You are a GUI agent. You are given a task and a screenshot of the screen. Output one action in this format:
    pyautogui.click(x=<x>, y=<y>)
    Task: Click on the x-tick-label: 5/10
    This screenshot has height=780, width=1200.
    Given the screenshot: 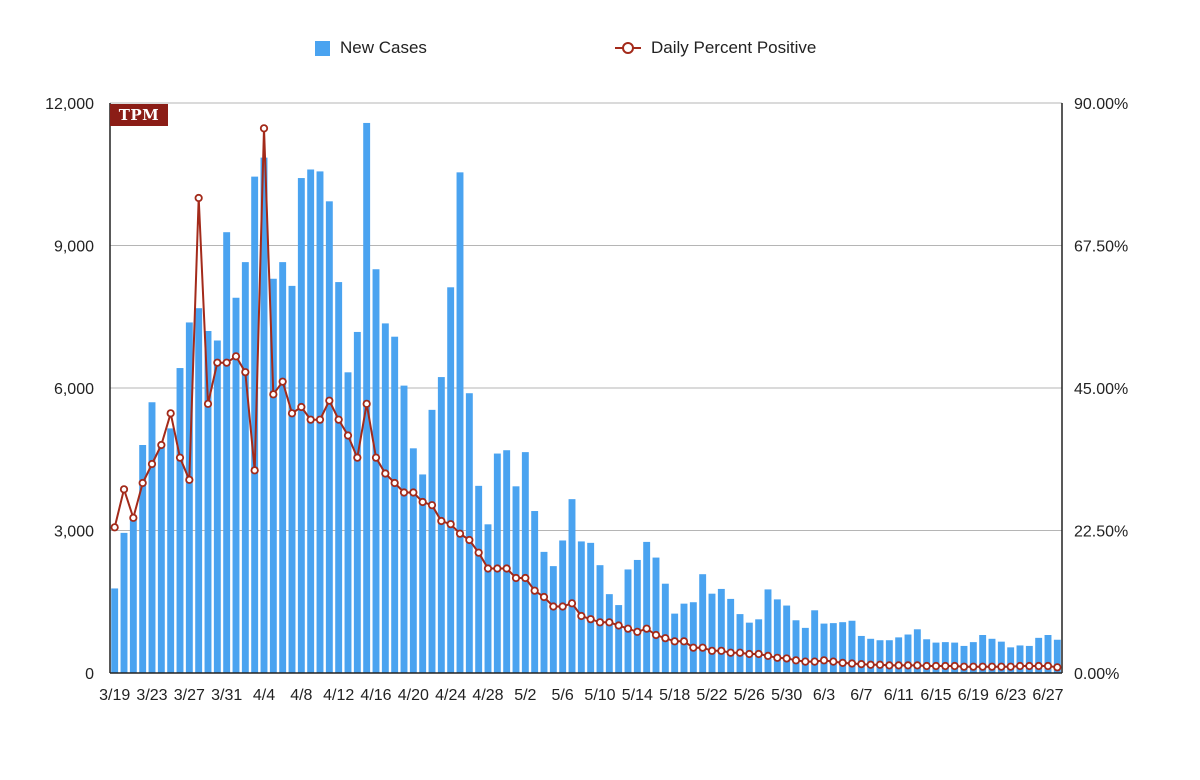 What is the action you would take?
    pyautogui.click(x=599, y=695)
    